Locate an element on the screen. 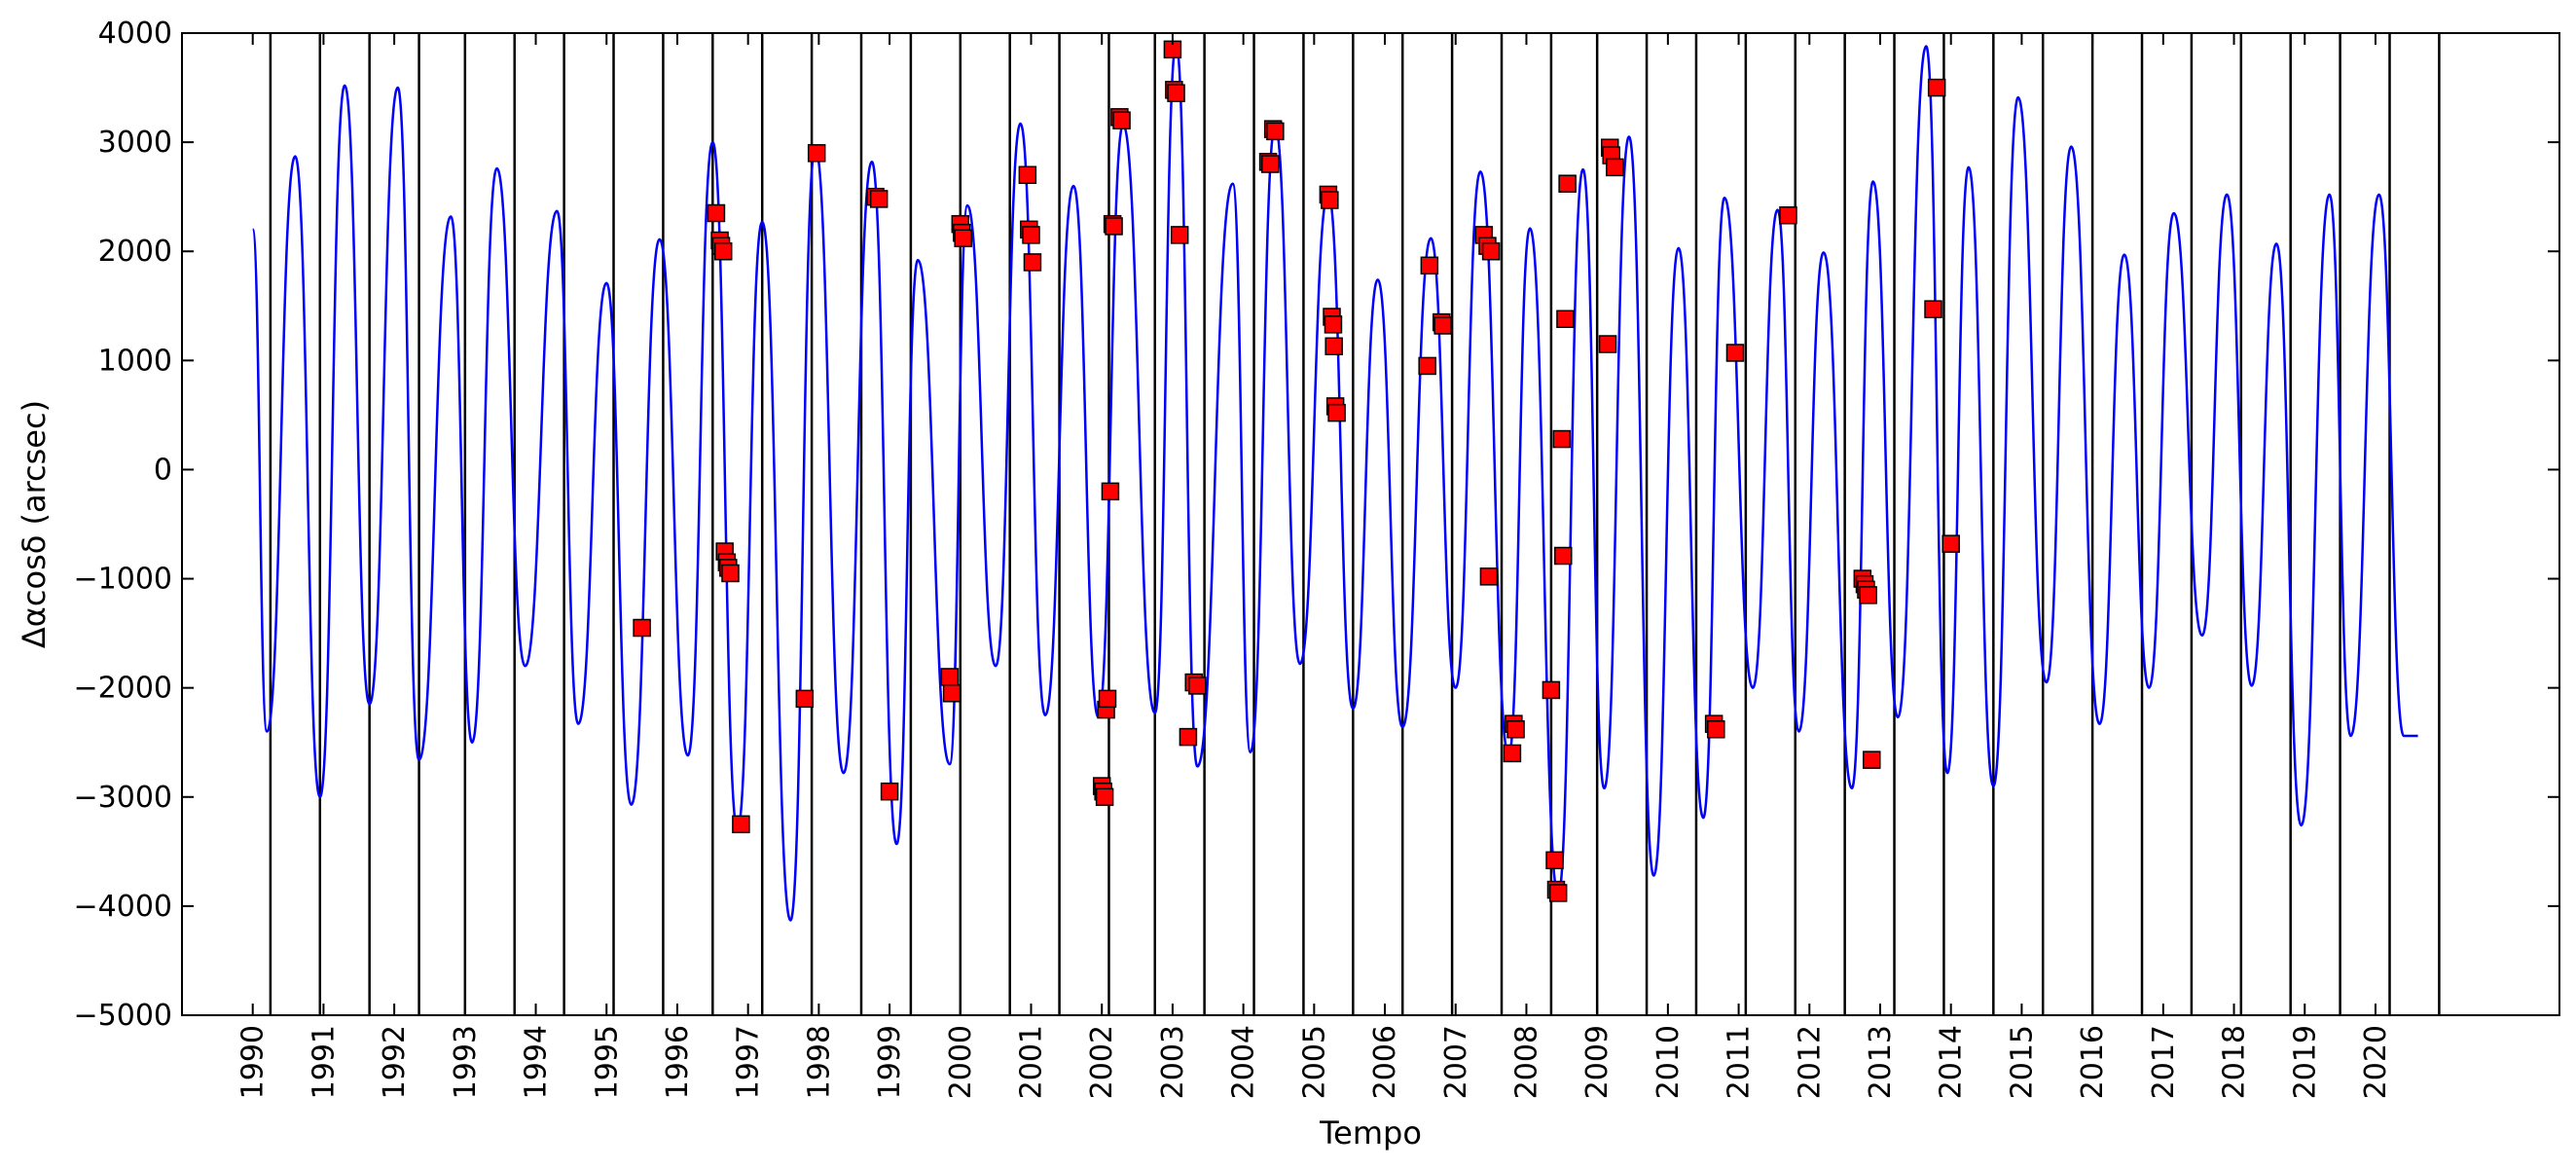  x-tick-label: 2008 is located at coordinates (1526, 1062).